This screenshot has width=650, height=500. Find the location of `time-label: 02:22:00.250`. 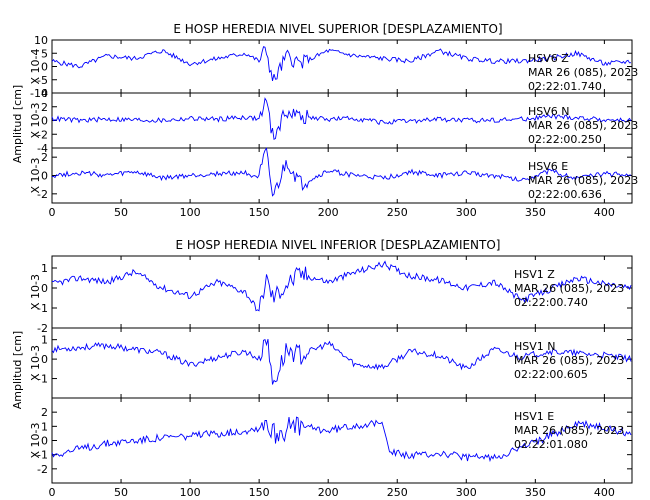

time-label: 02:22:00.250 is located at coordinates (565, 139).